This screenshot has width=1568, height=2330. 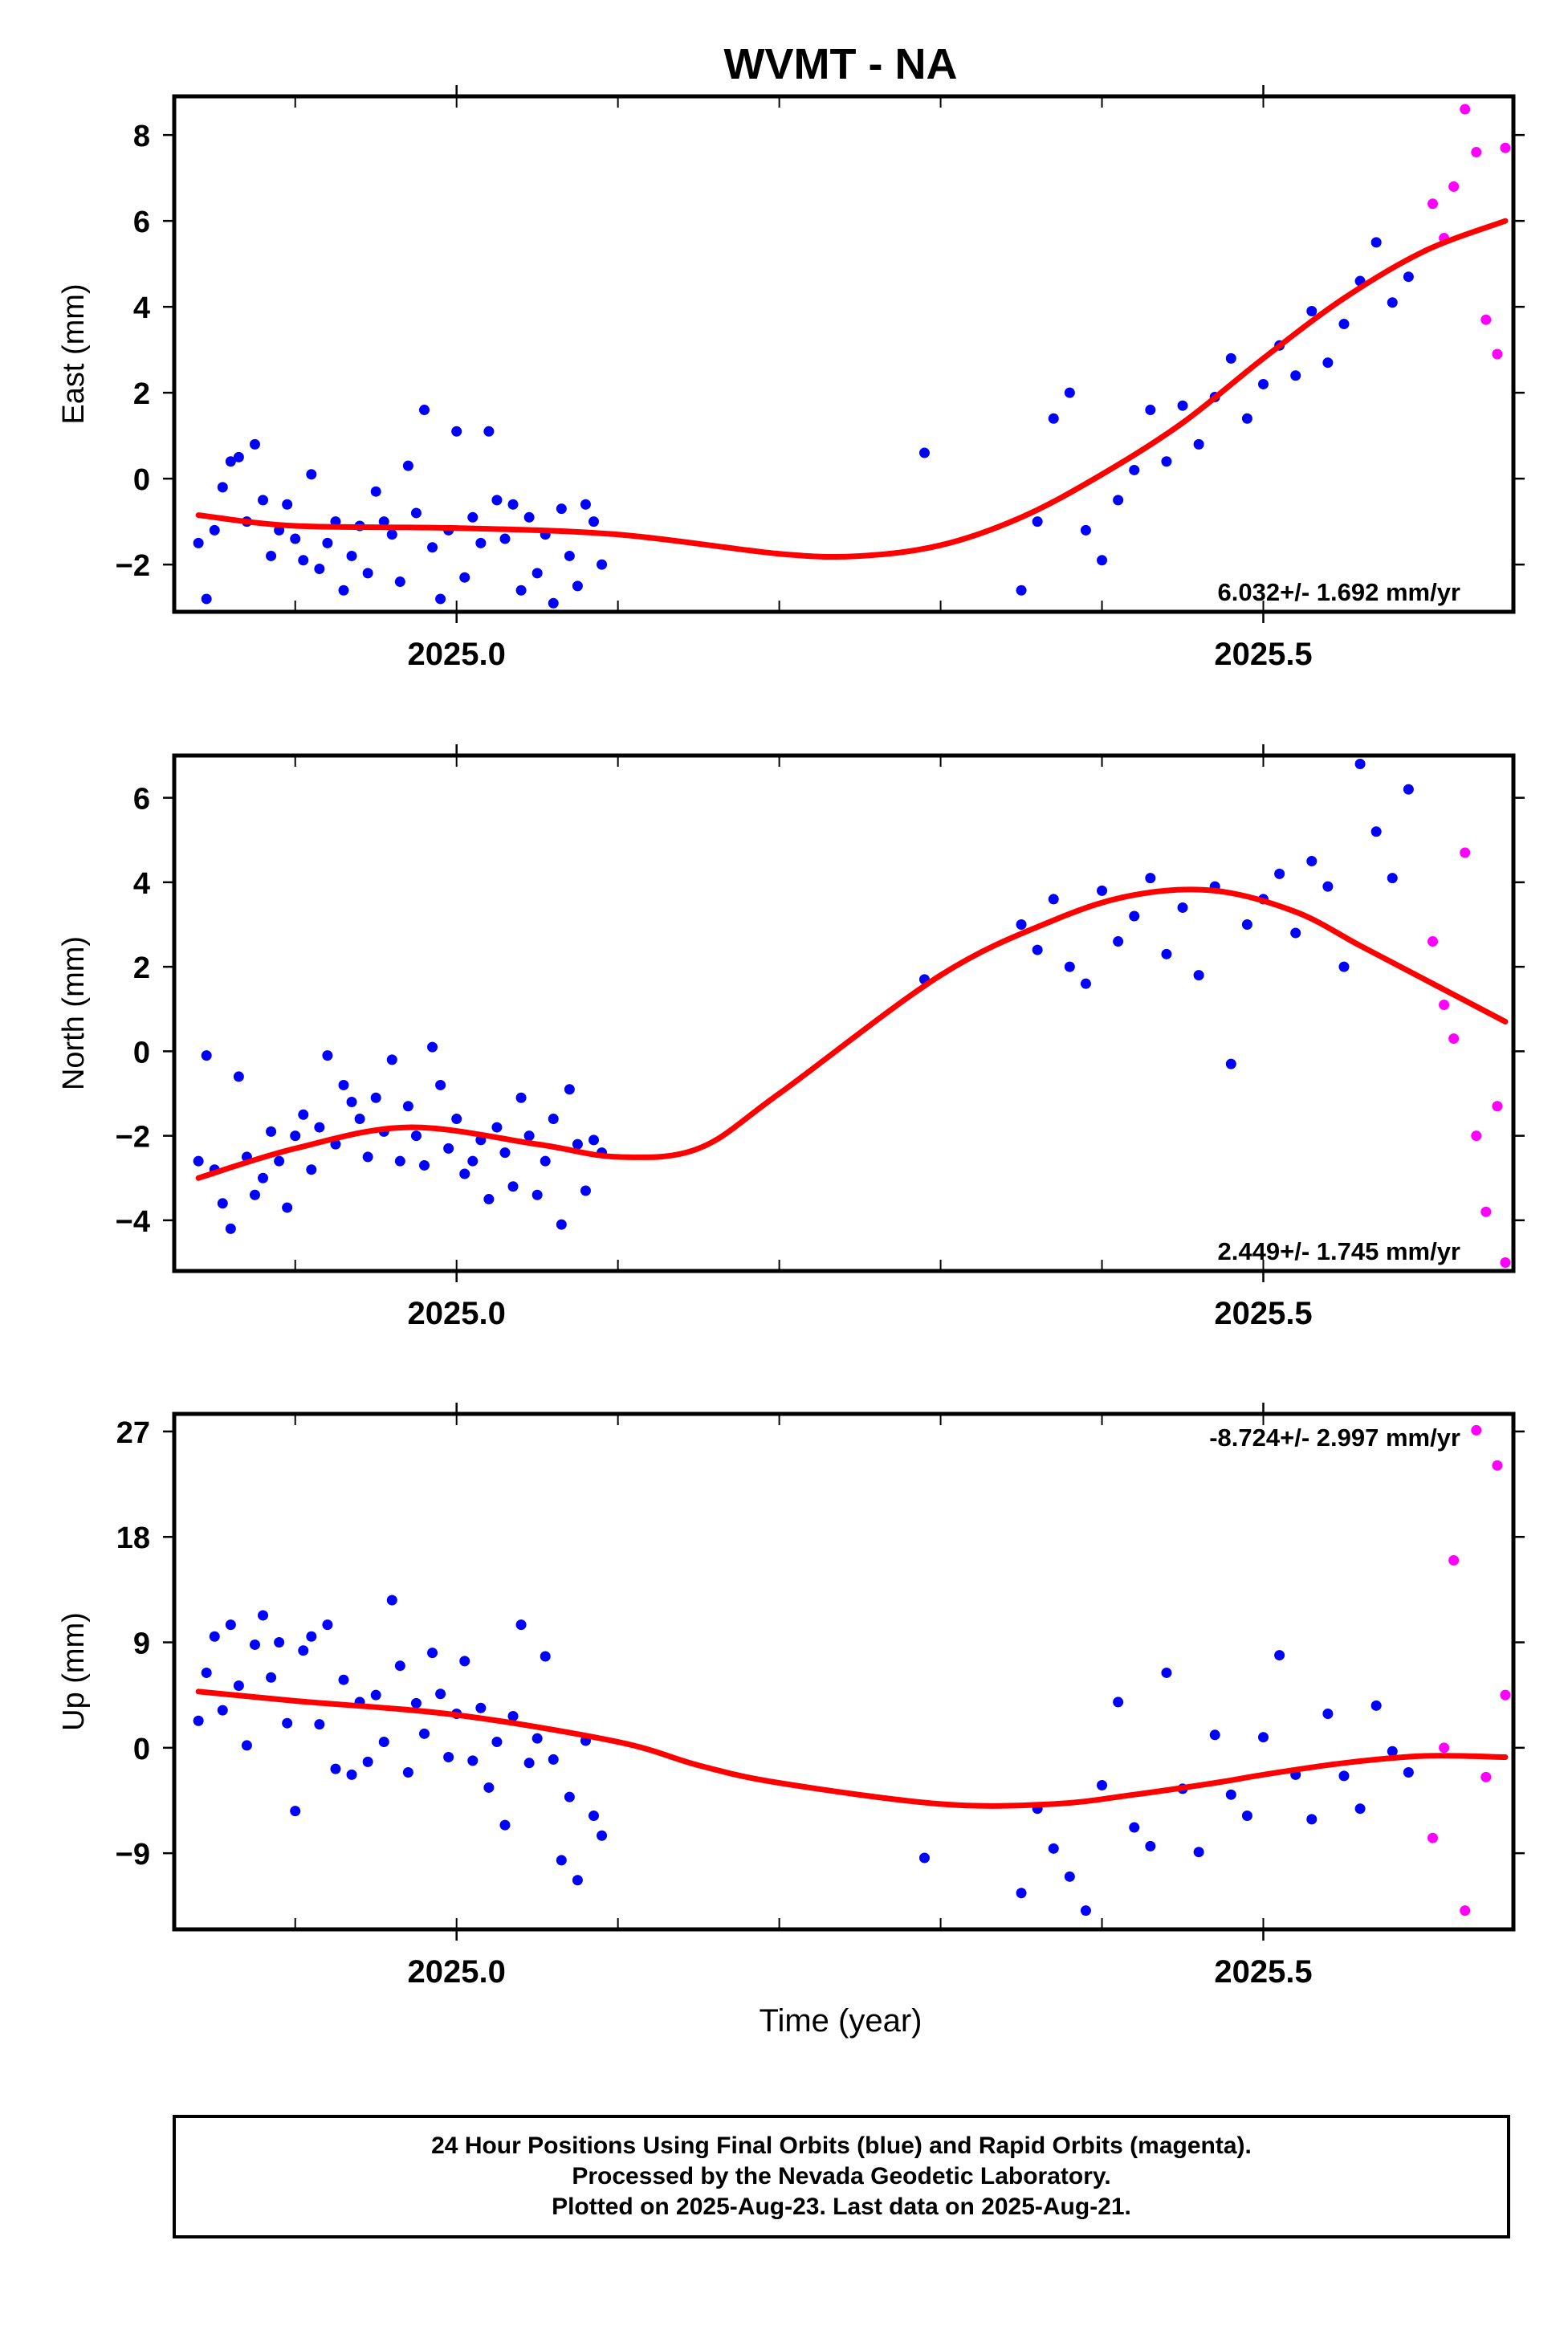 I want to click on y-tick-label: 6, so click(x=141, y=800).